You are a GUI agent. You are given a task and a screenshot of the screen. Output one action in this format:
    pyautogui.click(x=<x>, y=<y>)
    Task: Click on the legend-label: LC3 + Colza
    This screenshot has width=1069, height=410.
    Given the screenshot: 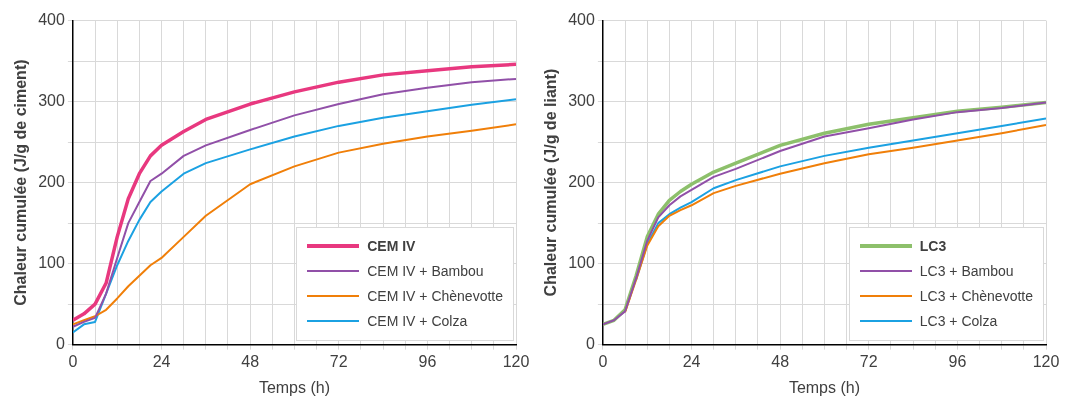 What is the action you would take?
    pyautogui.click(x=958, y=321)
    